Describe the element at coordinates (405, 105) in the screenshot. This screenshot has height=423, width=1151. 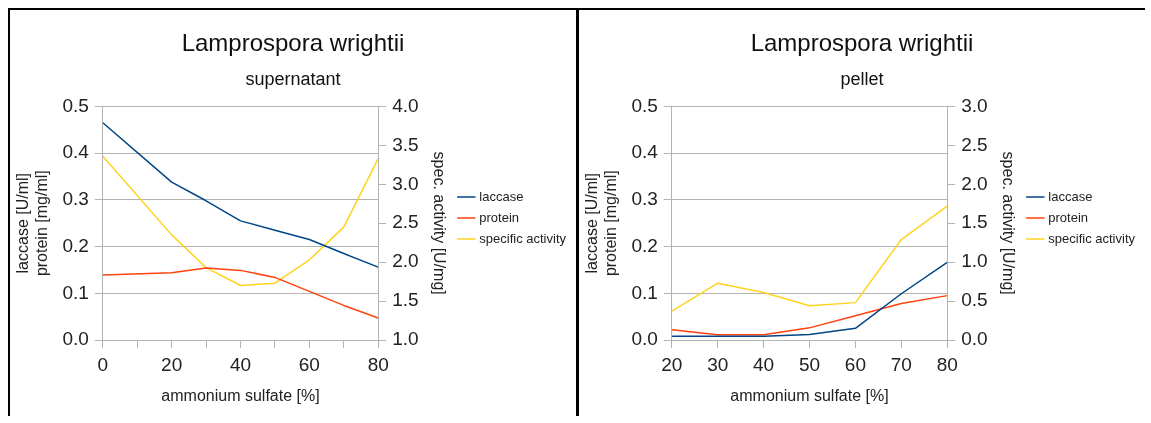
I see `y2-tick-label: 4.0` at that location.